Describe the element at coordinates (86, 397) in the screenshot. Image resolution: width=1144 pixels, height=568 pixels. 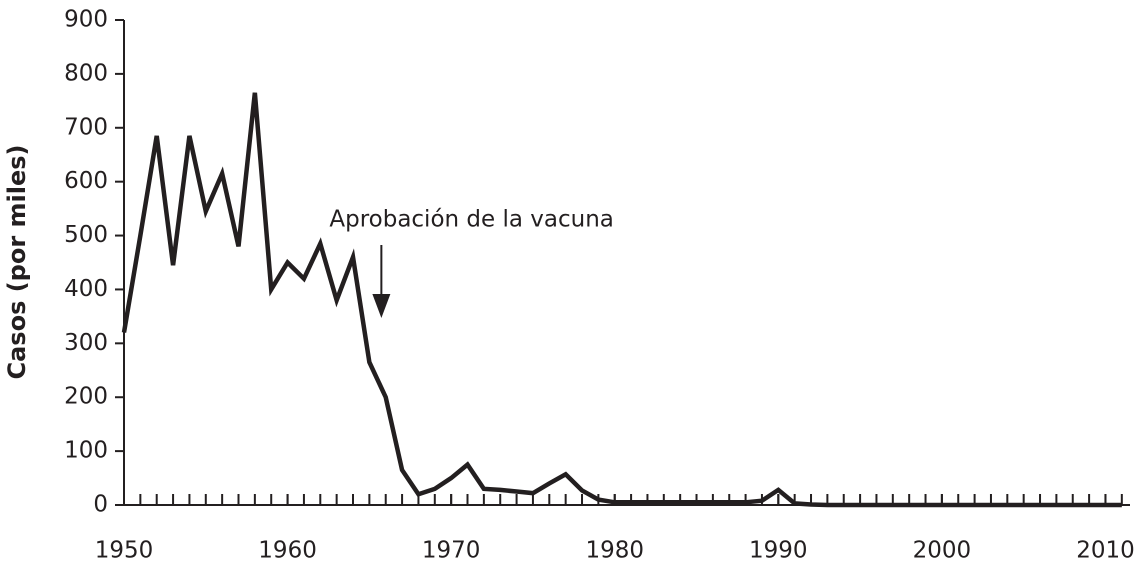
I see `y-tick-label: 200` at that location.